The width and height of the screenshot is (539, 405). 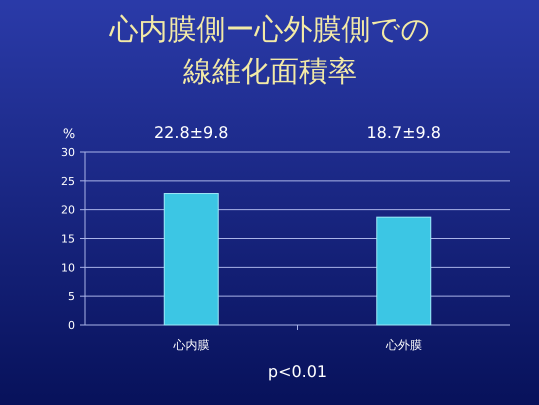 I want to click on y-axis-title: %, so click(x=69, y=134).